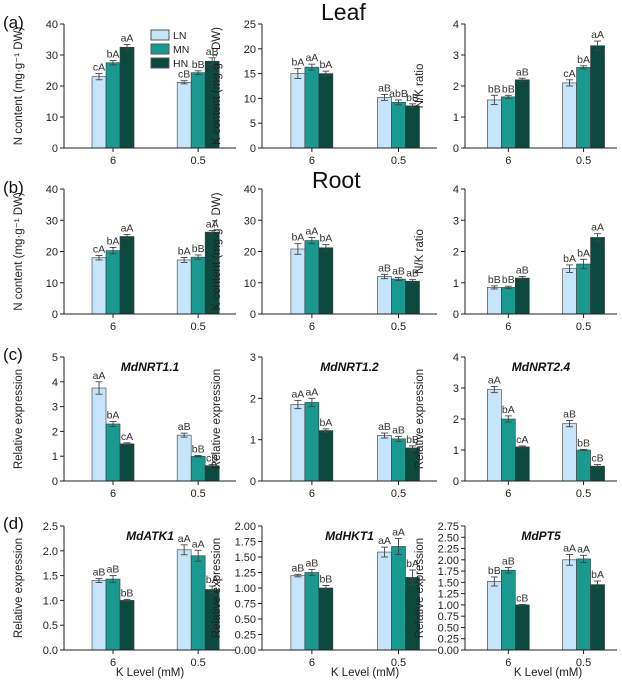 This screenshot has height=681, width=622. What do you see at coordinates (349, 536) in the screenshot?
I see `panel-title: MdHKT1` at bounding box center [349, 536].